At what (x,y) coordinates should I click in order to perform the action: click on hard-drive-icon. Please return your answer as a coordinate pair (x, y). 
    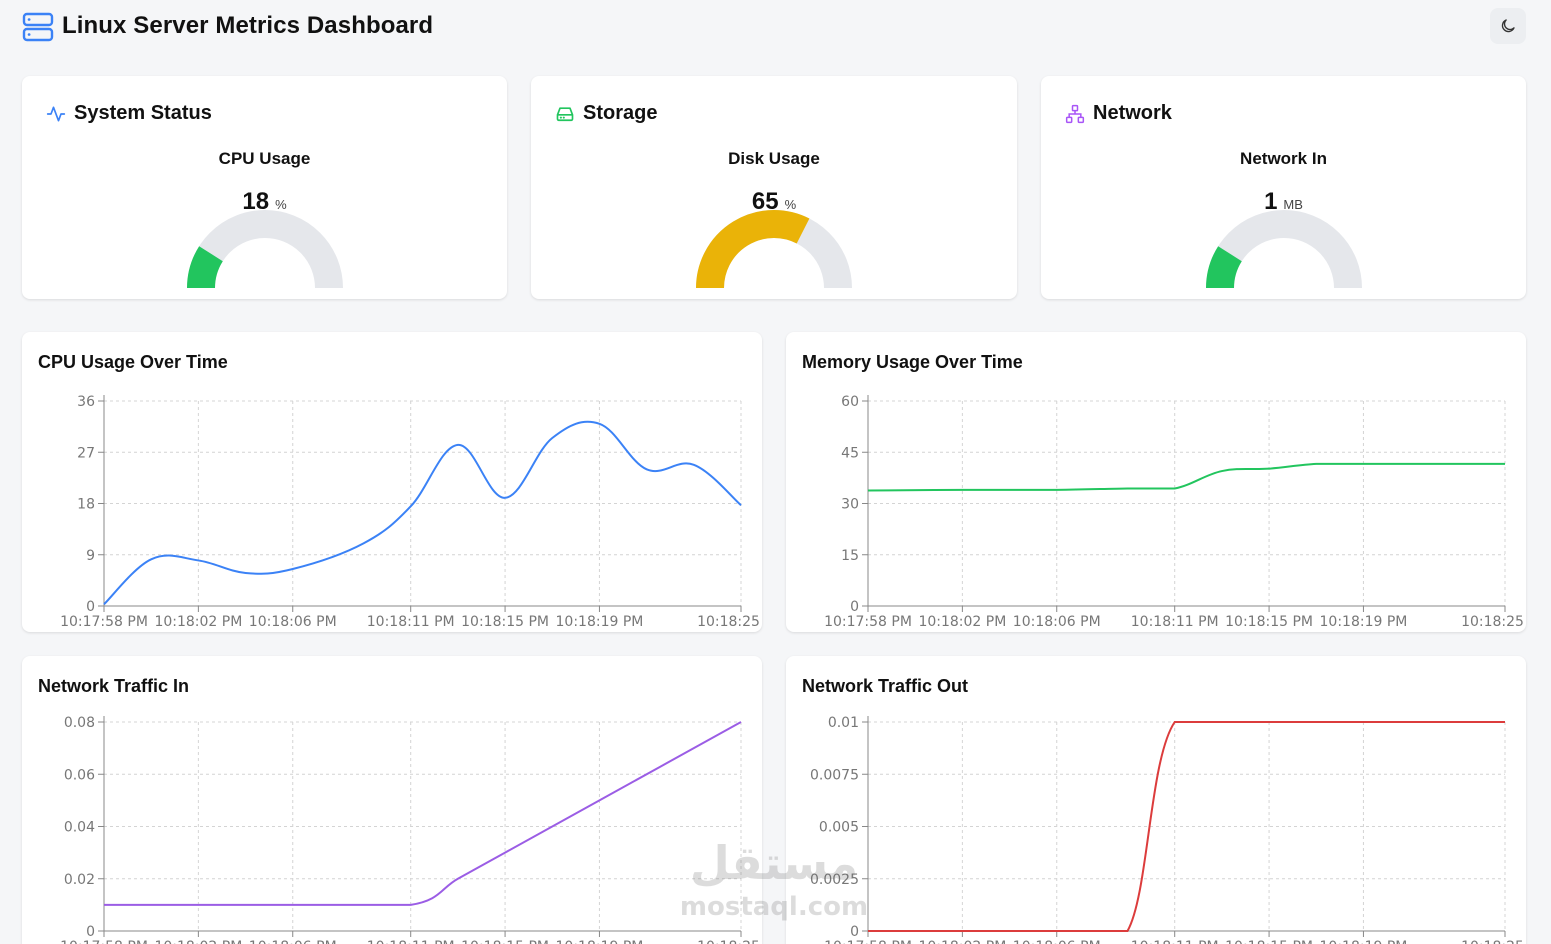
    Looking at the image, I should click on (565, 113).